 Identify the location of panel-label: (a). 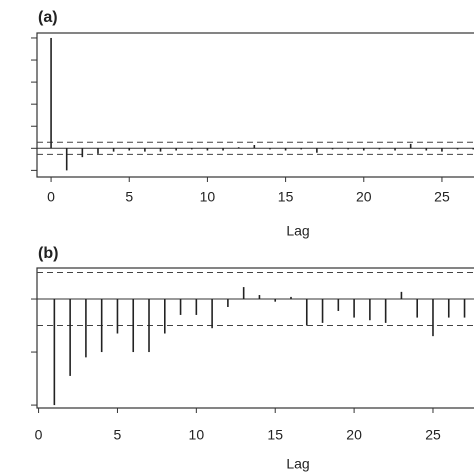
(48, 17).